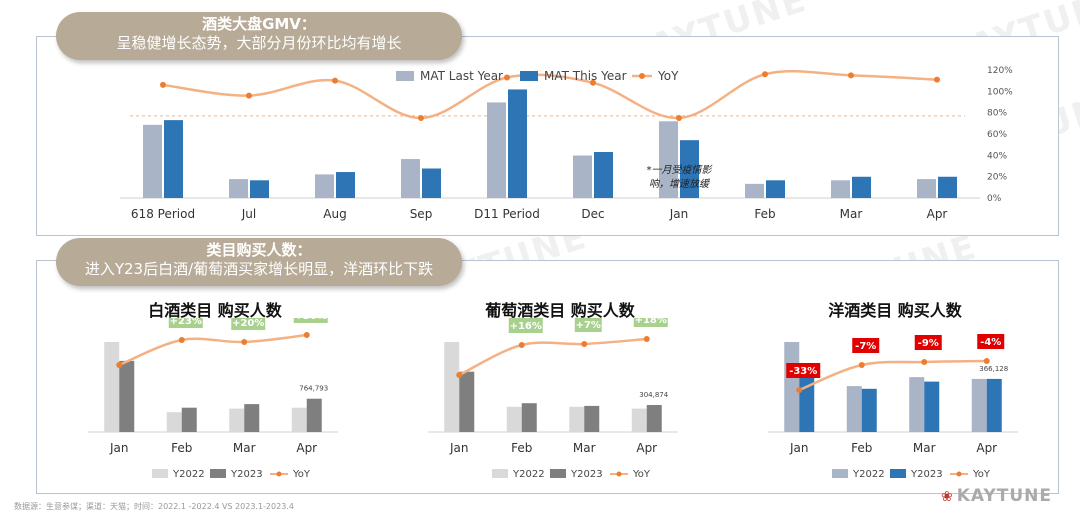 The width and height of the screenshot is (1080, 524). I want to click on gmv-section-title: 酒类大盘GMV： 呈稳健增长态势，大部分月份环比均有增长, so click(259, 36).